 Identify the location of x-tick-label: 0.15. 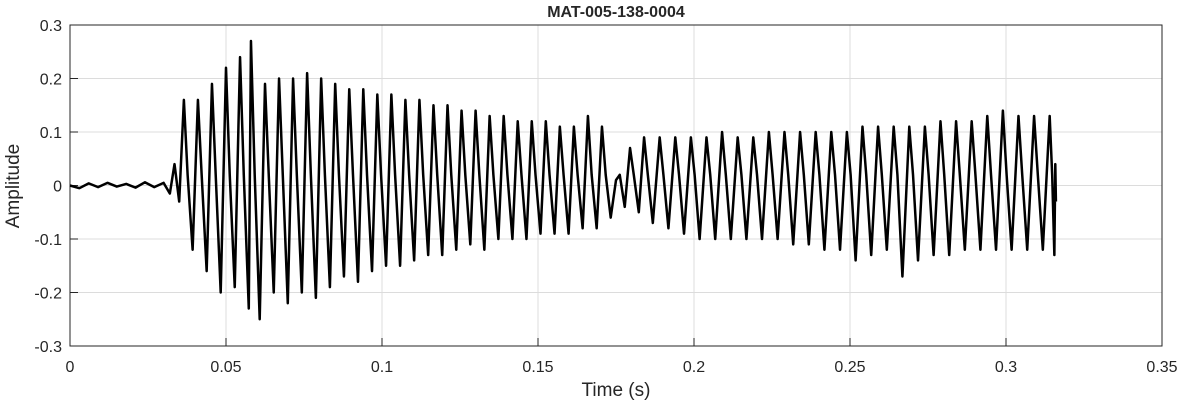
(537, 367).